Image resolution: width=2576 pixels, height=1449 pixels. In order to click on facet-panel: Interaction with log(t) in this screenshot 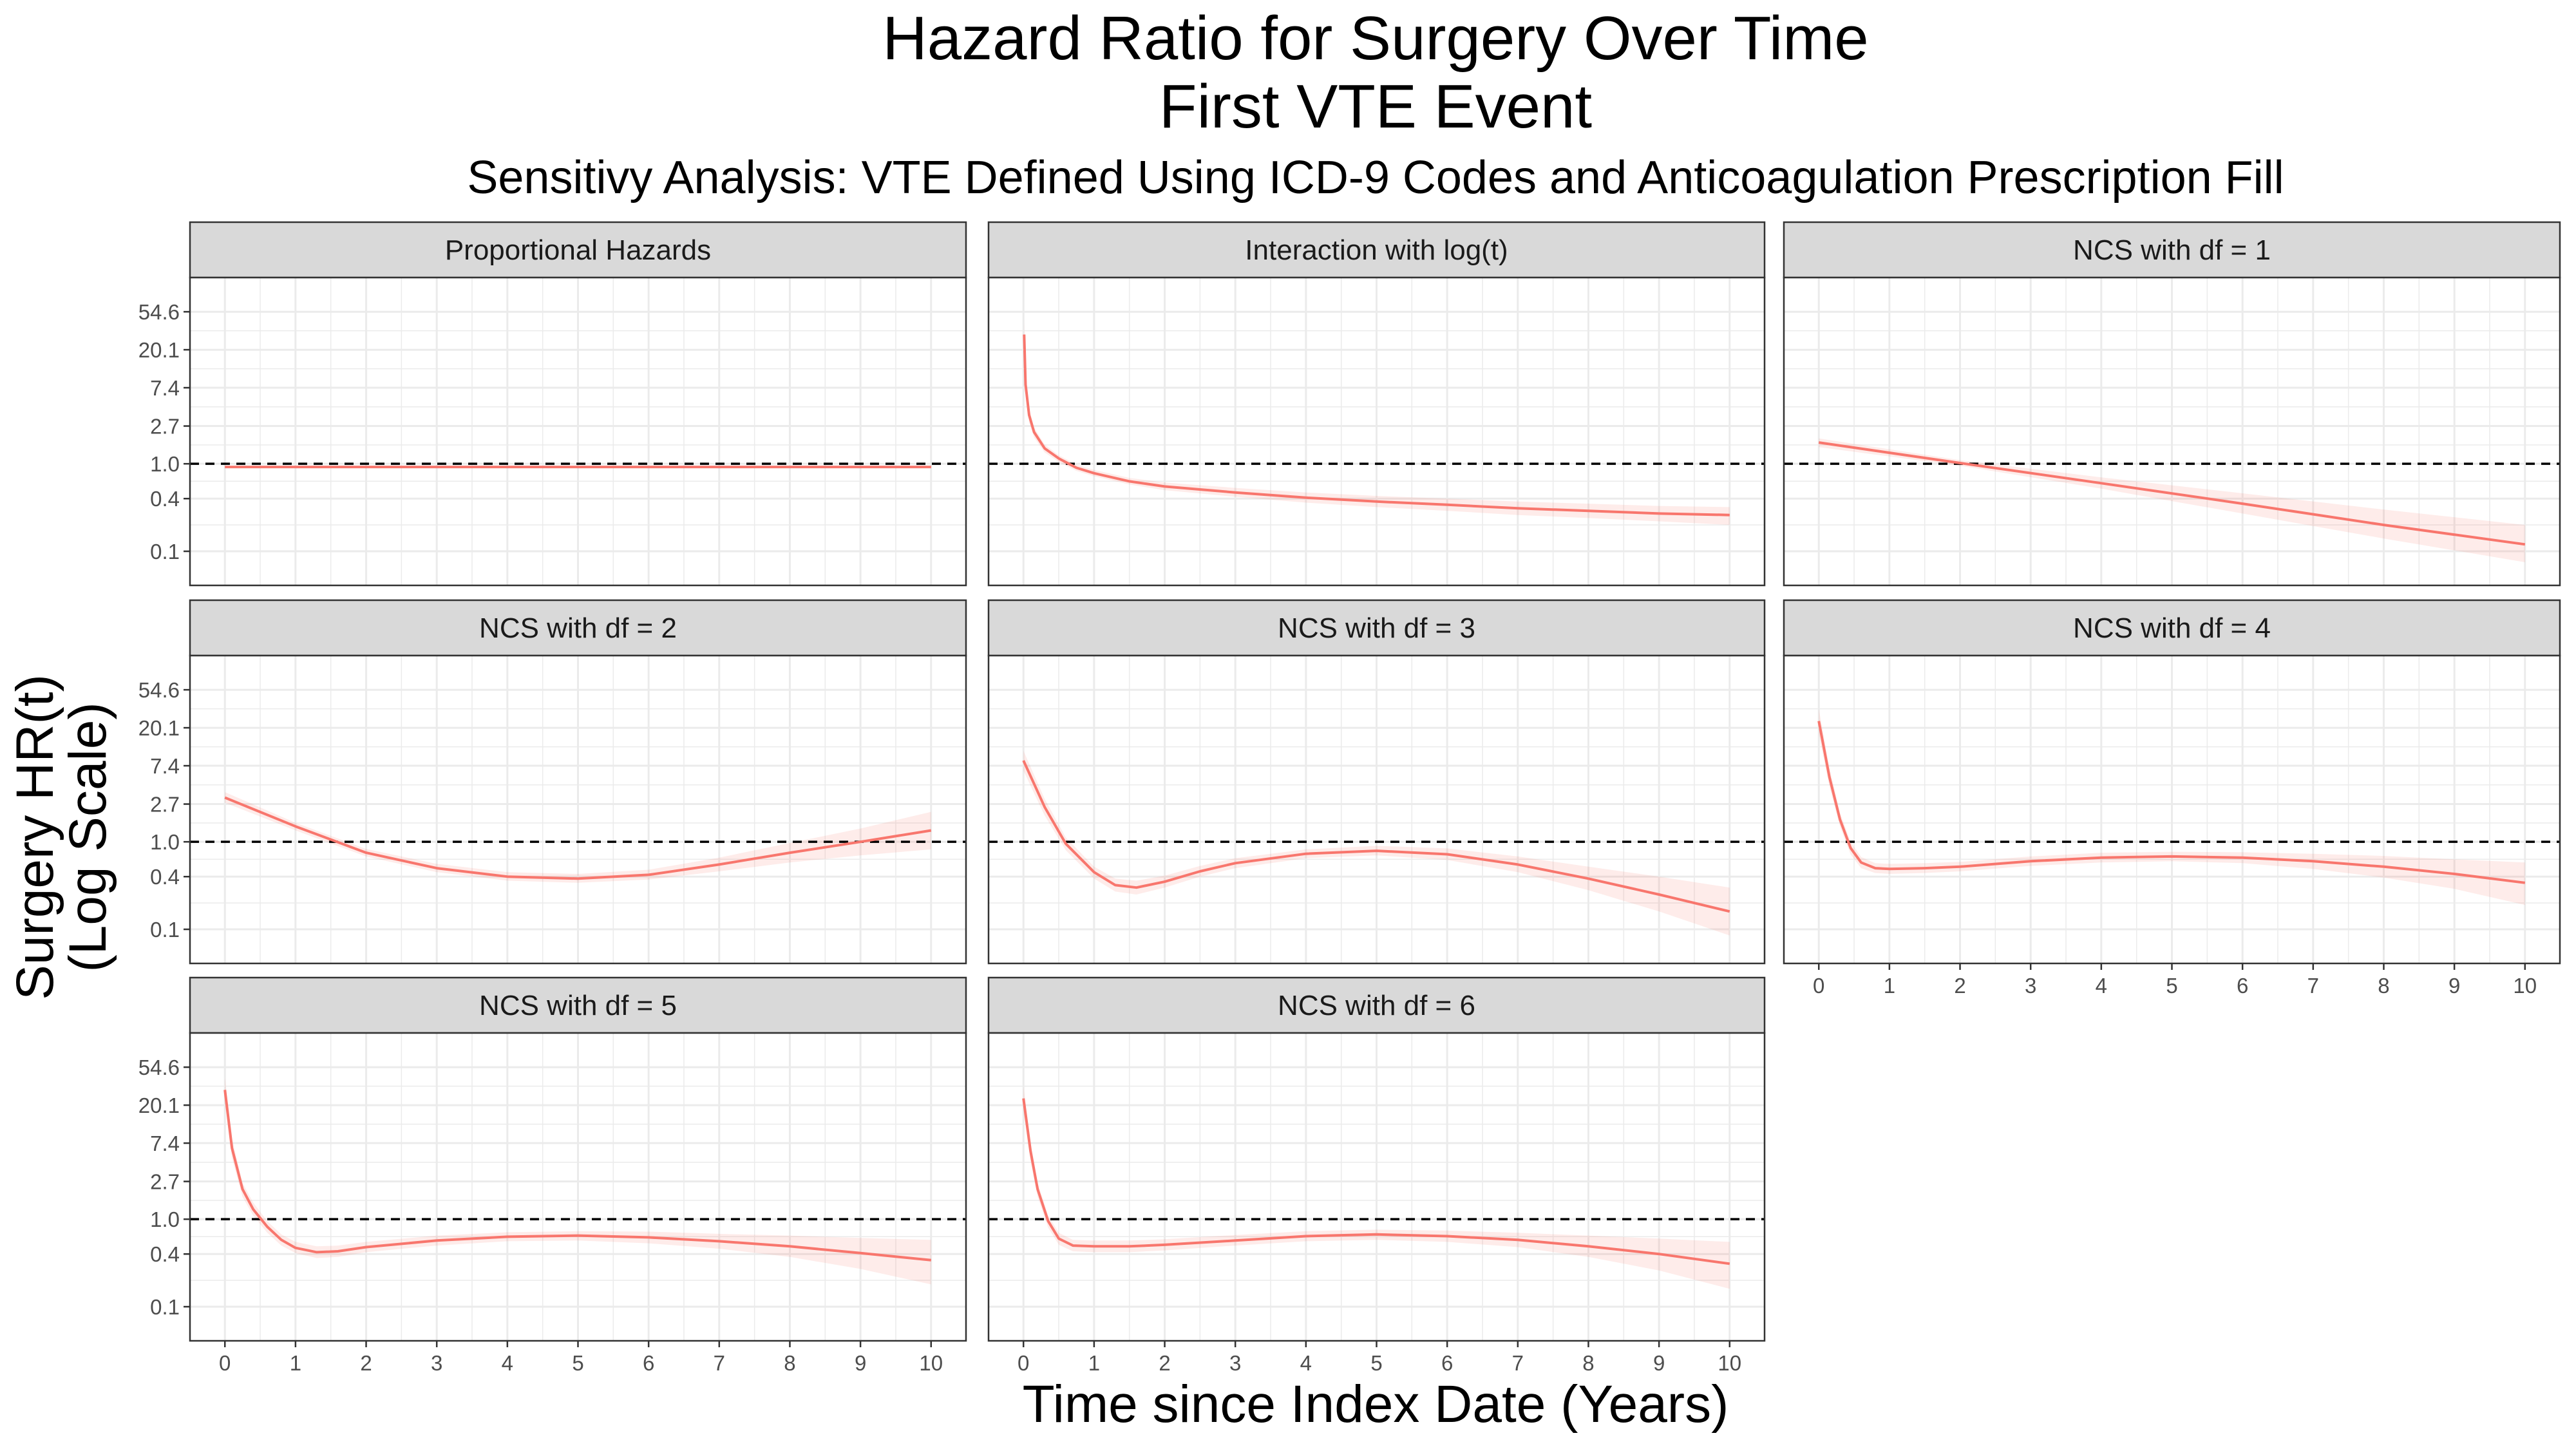, I will do `click(1376, 404)`.